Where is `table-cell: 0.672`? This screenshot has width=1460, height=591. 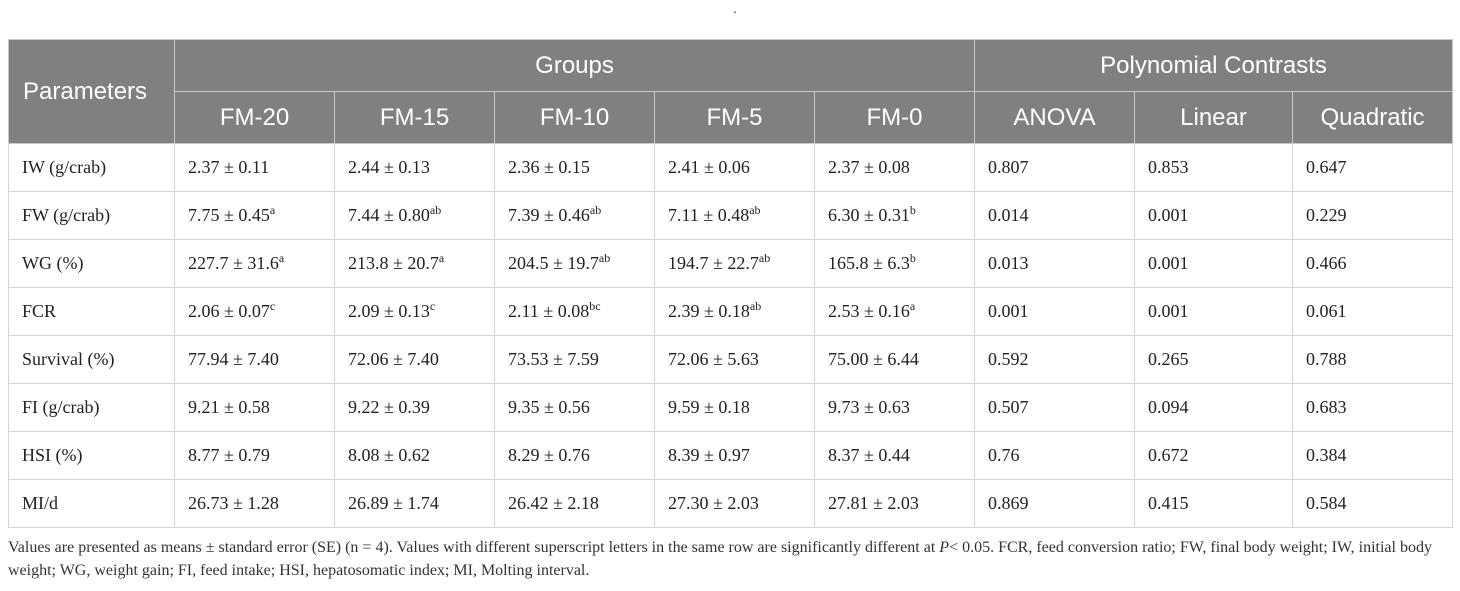
table-cell: 0.672 is located at coordinates (1214, 455).